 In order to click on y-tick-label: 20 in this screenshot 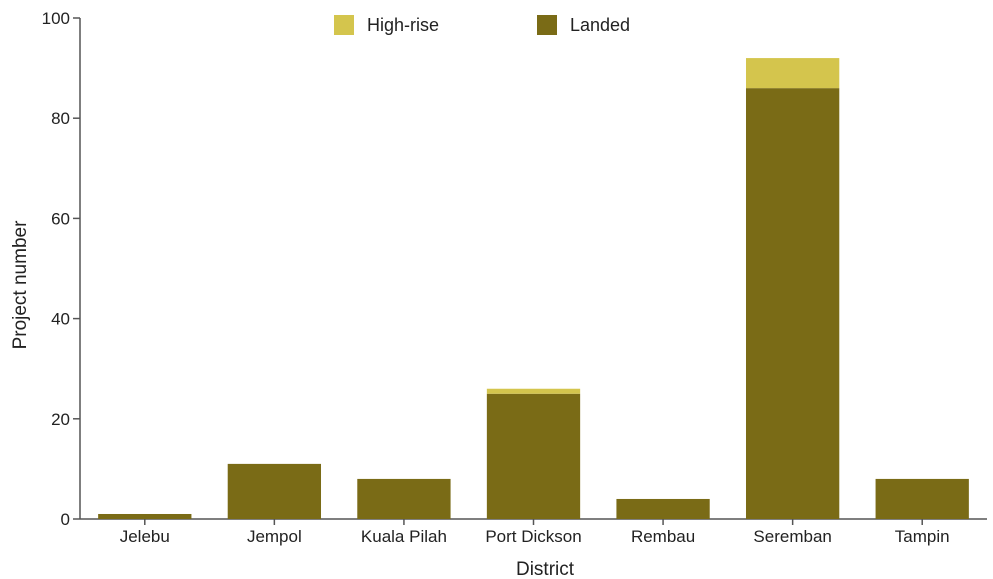, I will do `click(60, 419)`.